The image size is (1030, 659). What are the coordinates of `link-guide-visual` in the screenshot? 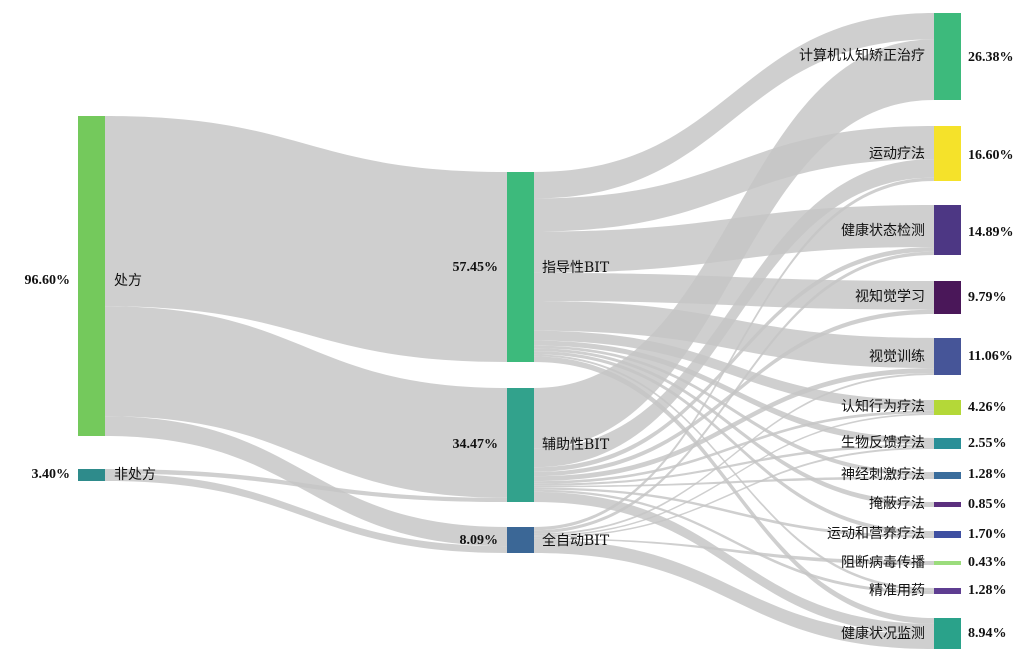 It's located at (734, 334).